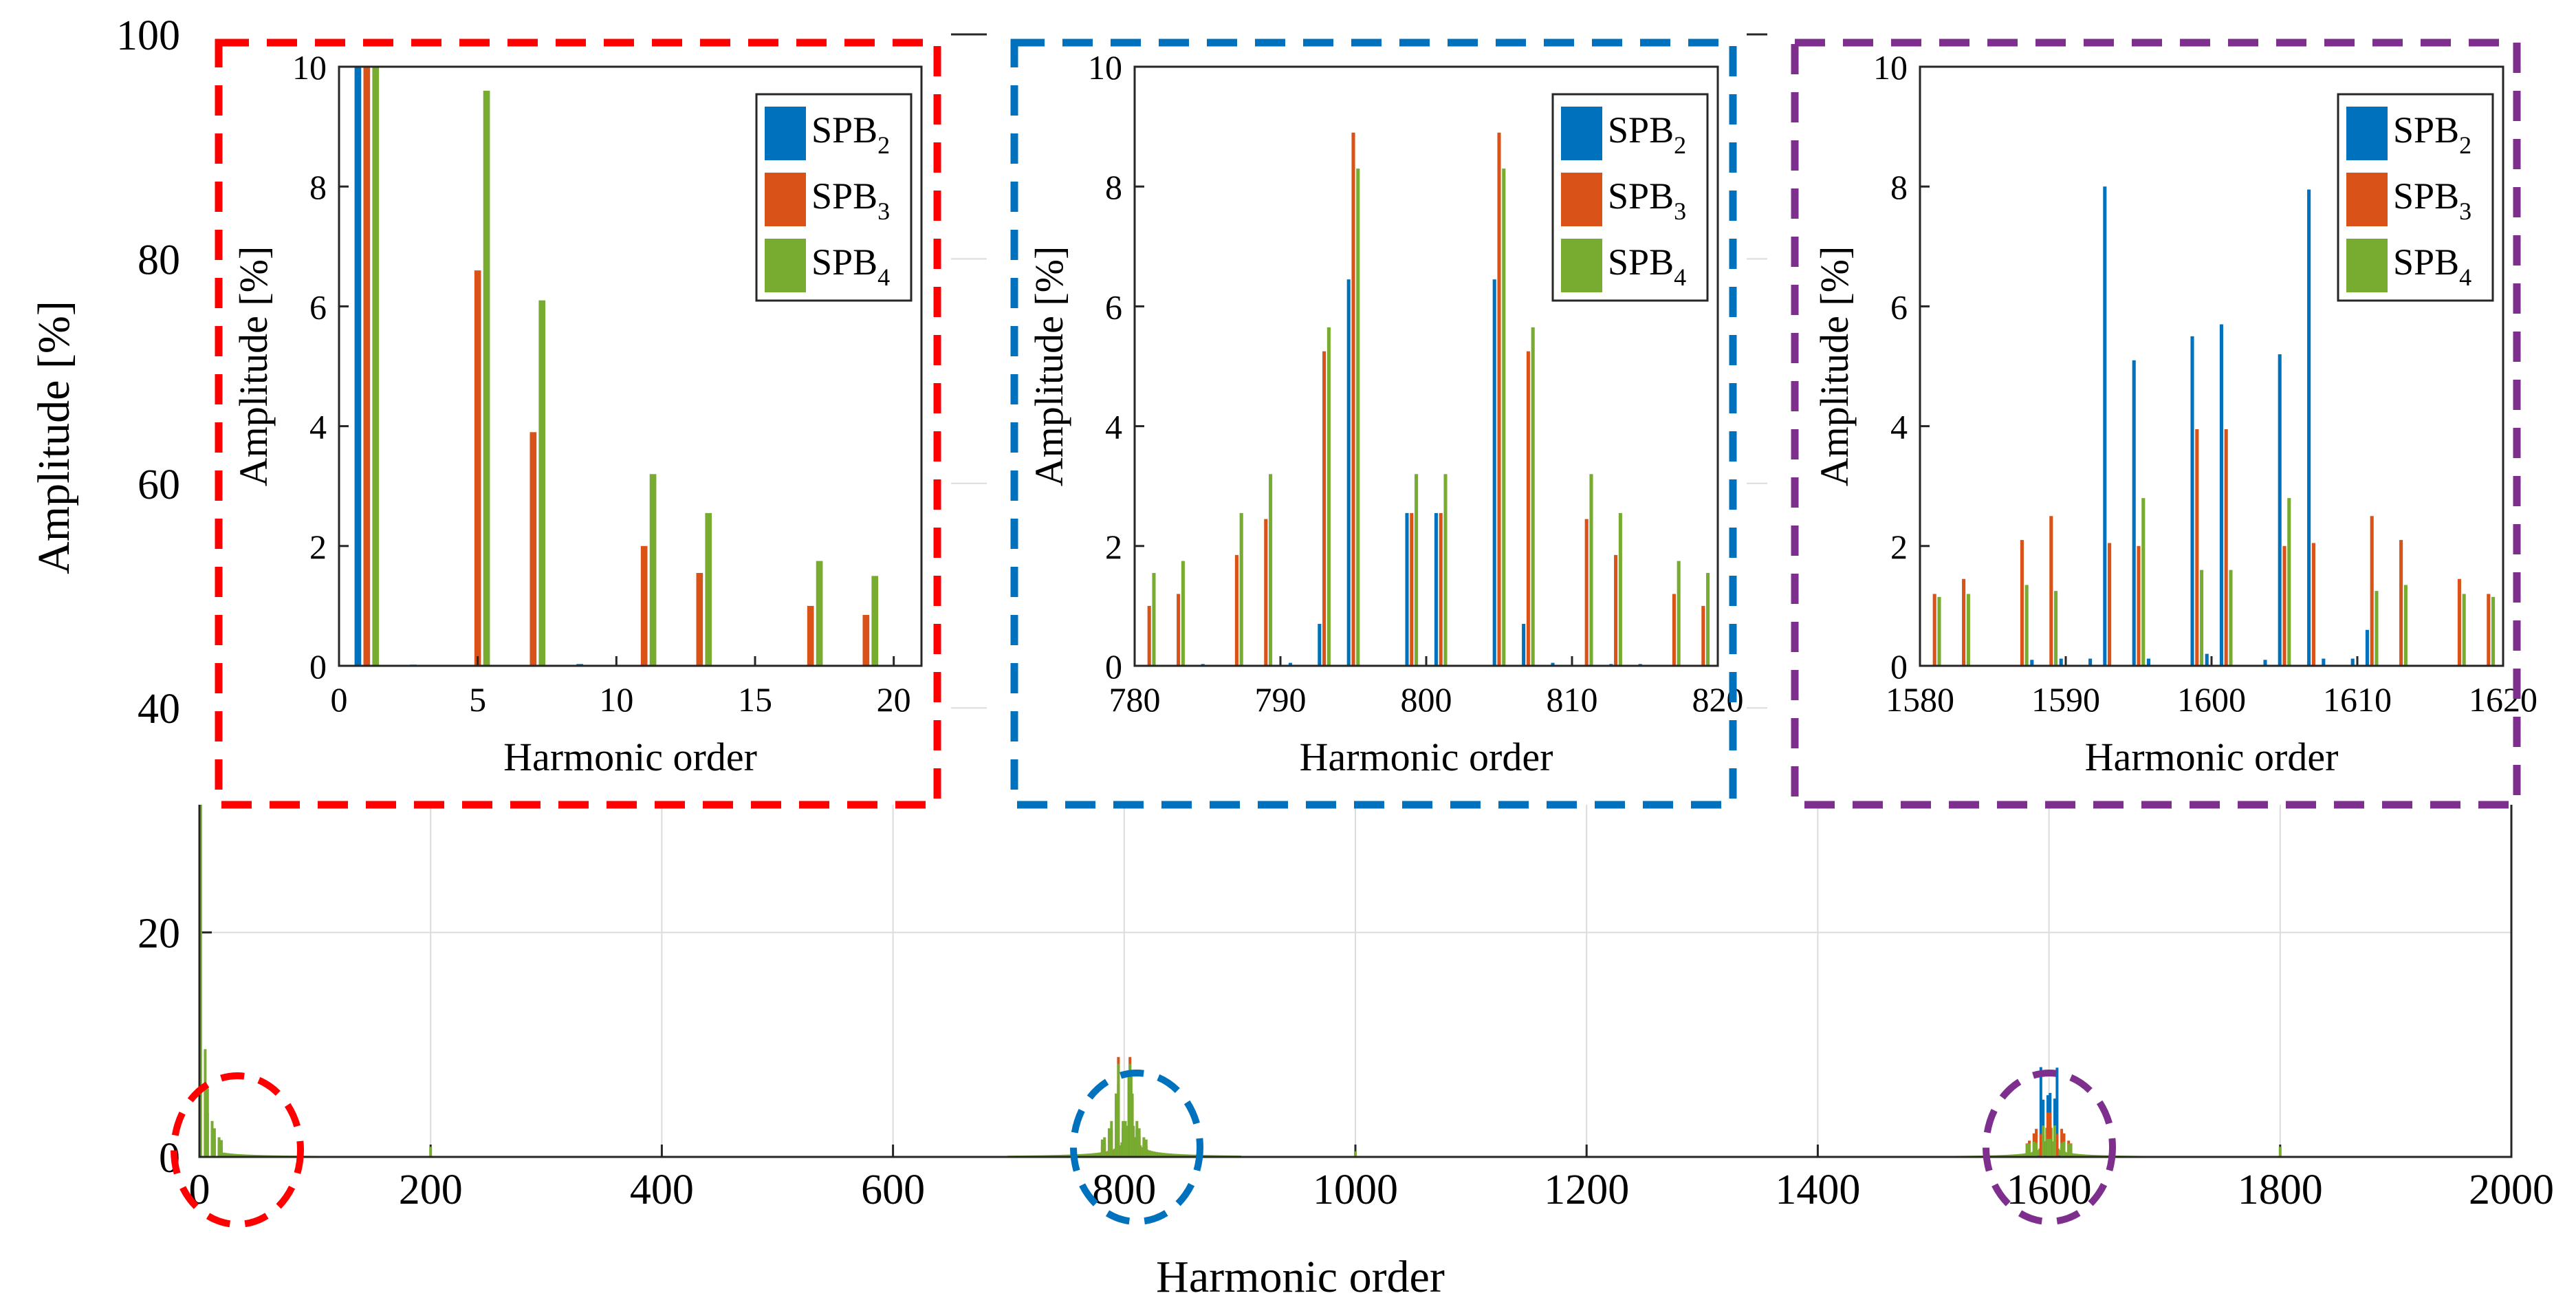 The width and height of the screenshot is (2576, 1311). Describe the element at coordinates (662, 1190) in the screenshot. I see `x-tick-label: 400` at that location.